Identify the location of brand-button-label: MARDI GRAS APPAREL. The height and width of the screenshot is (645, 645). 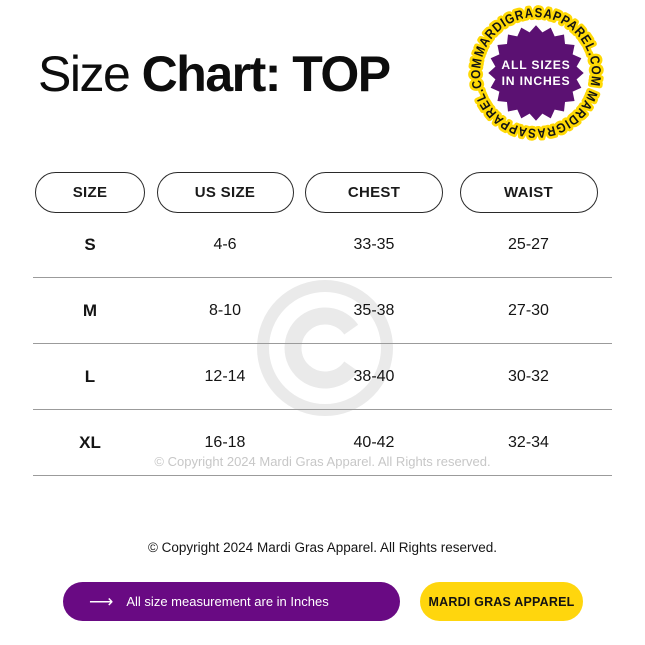
(501, 601).